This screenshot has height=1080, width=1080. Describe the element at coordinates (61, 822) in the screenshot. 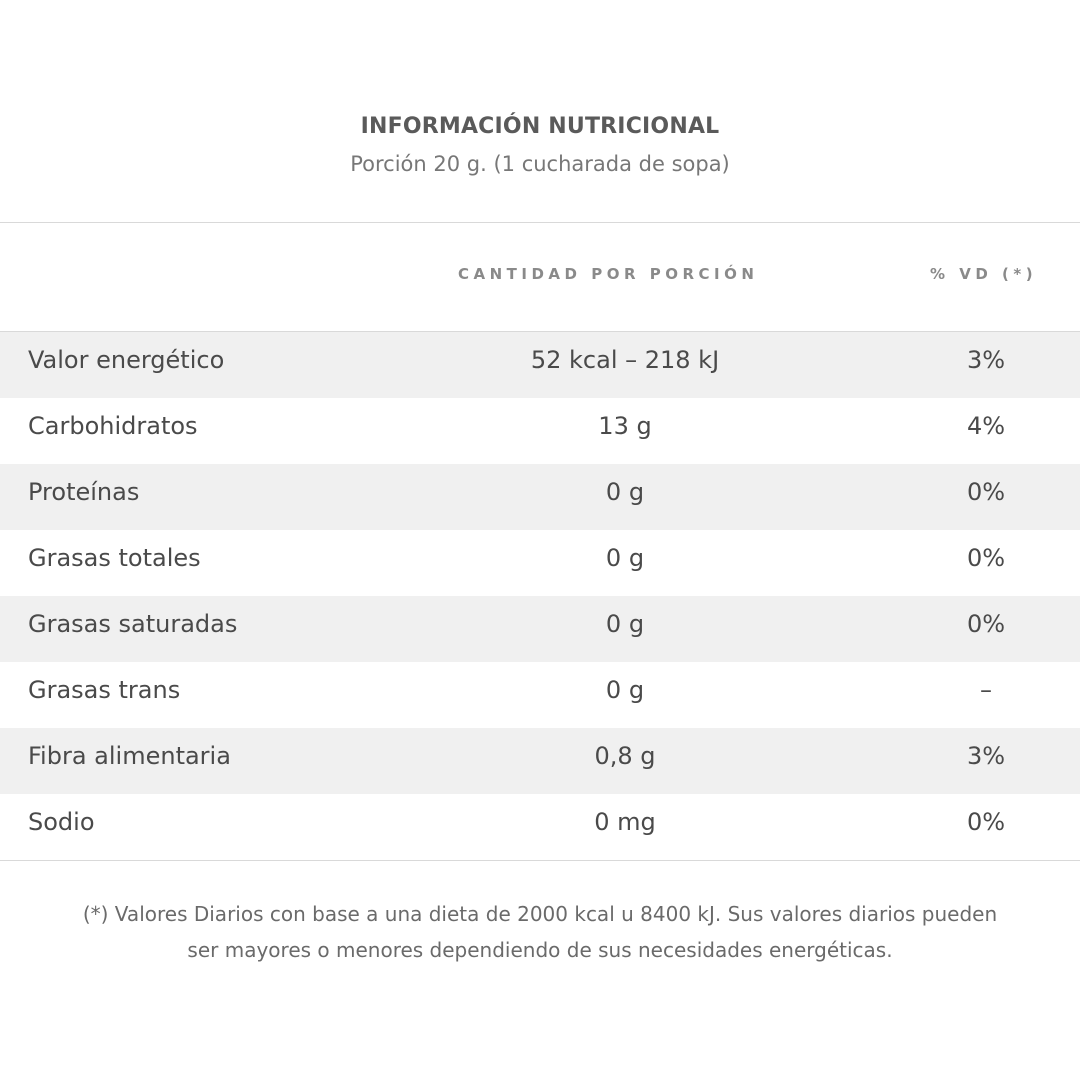

I see `nutrient-name: Sodio` at that location.